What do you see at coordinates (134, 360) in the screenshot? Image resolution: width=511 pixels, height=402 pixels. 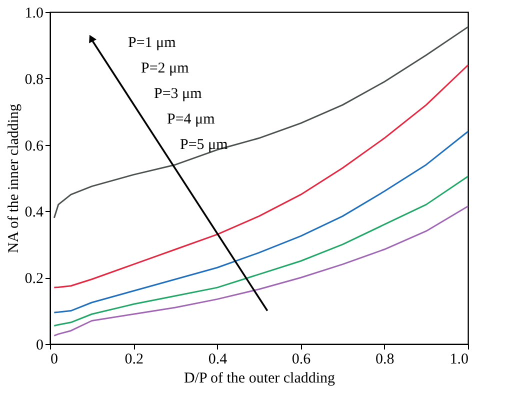 I see `x-tick-label: 0.2` at bounding box center [134, 360].